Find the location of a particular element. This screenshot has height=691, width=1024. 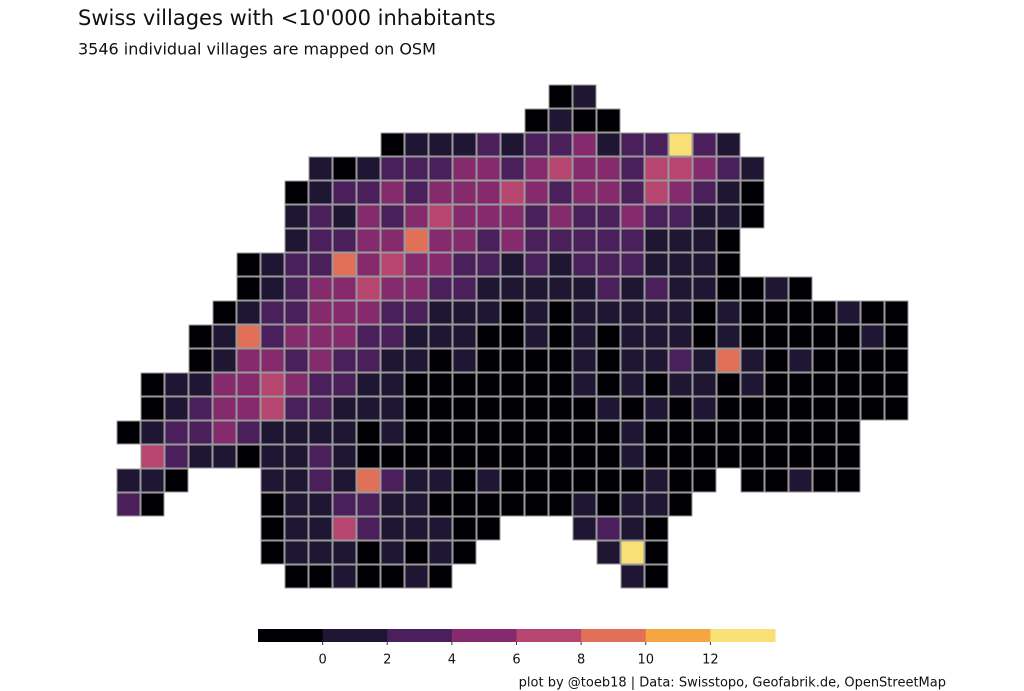

chart-title: Swiss villages with <10'000 inhabitants is located at coordinates (287, 18).